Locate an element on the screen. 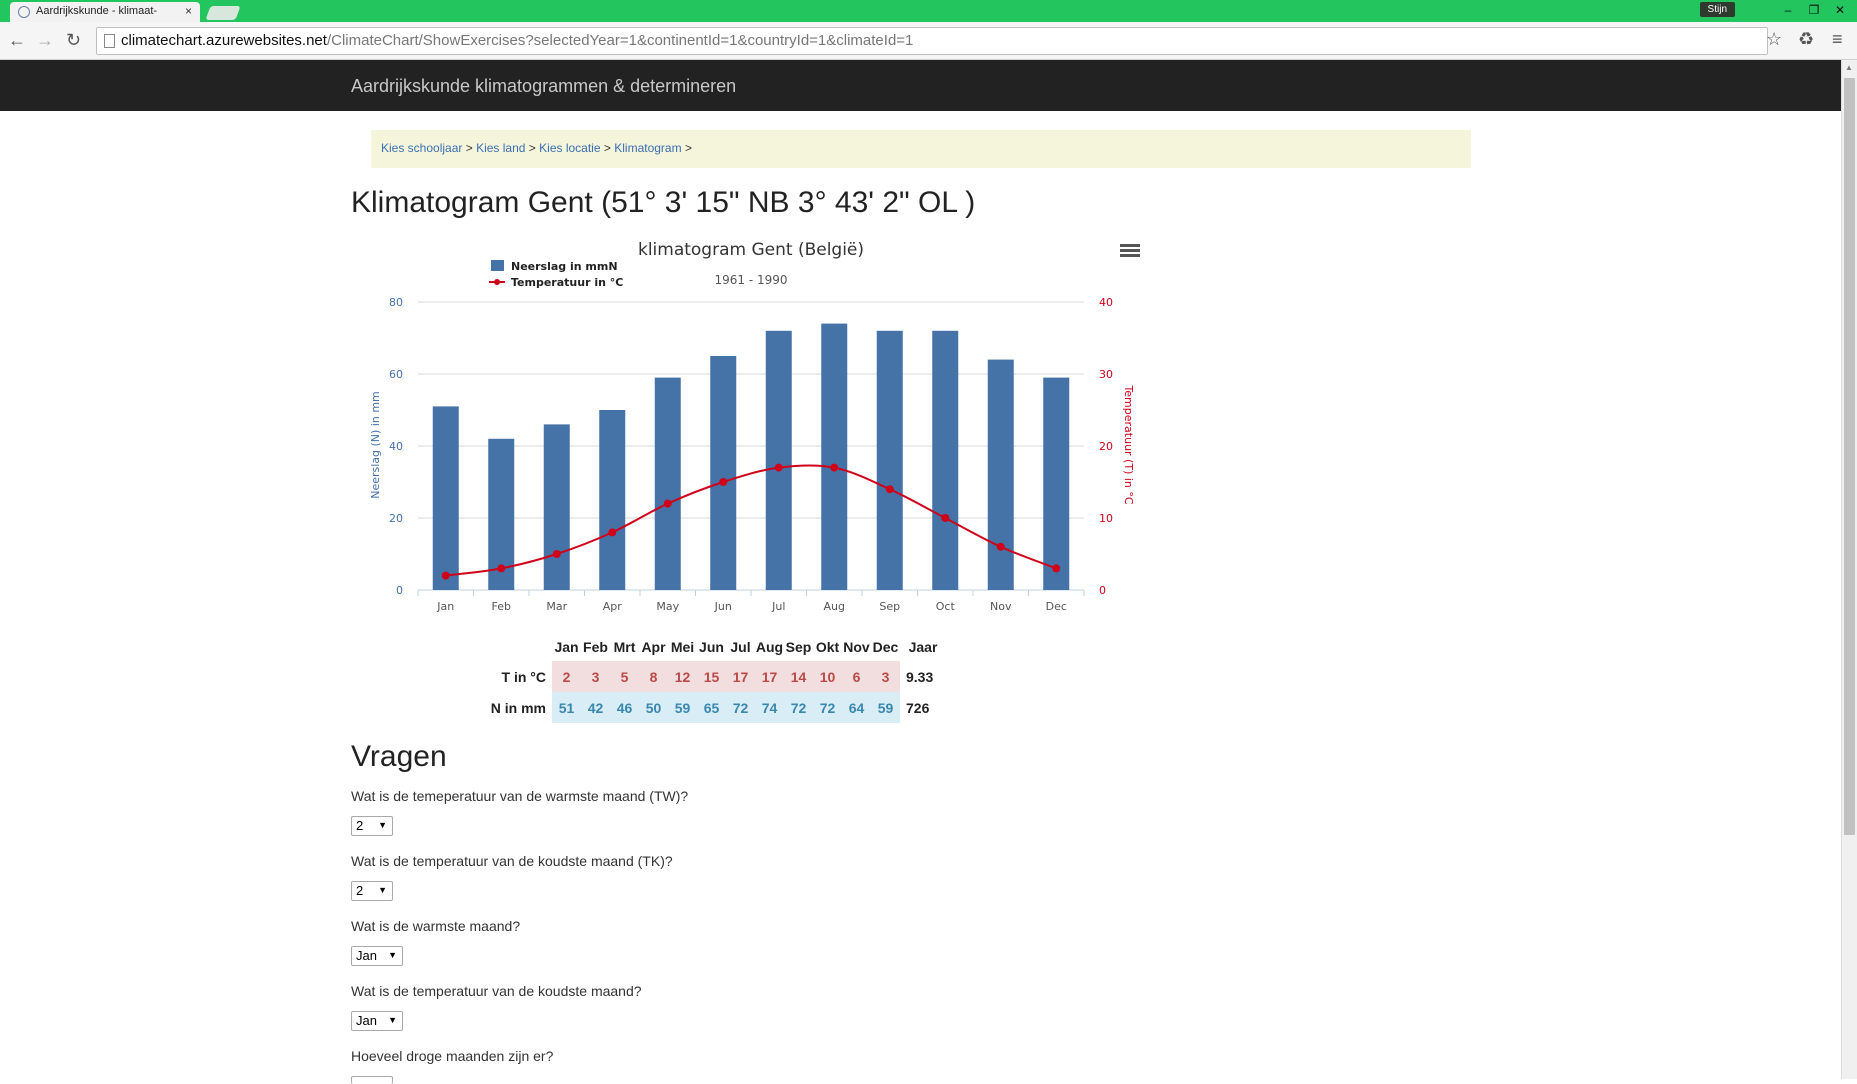 The height and width of the screenshot is (1084, 1857). question-label: Hoeveel droge maanden zijn er? is located at coordinates (452, 1056).